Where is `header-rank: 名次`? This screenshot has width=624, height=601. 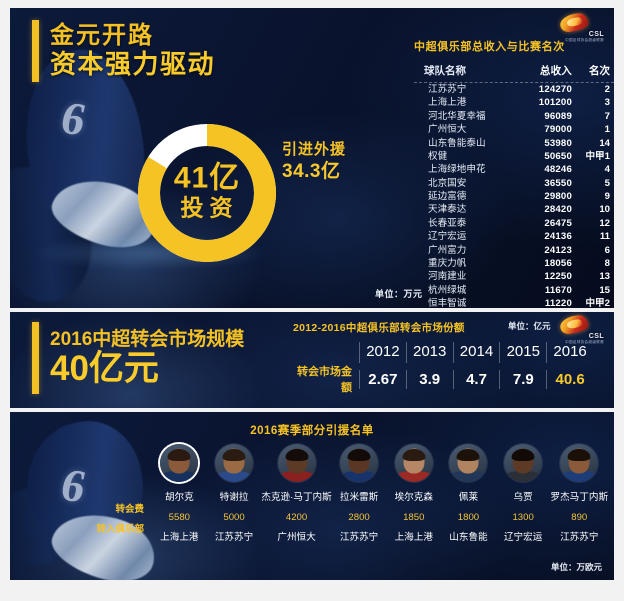 header-rank: 名次 is located at coordinates (599, 71).